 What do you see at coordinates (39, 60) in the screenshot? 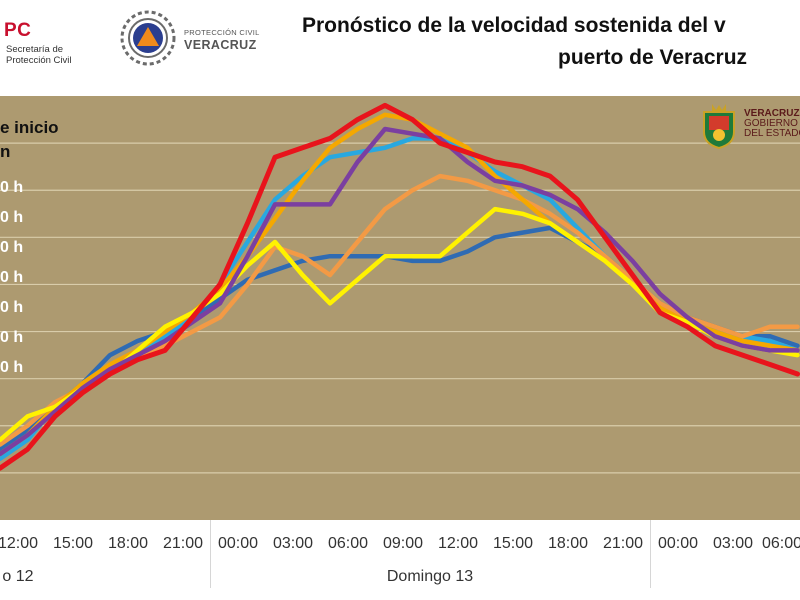
I see `pc-logo-line2: Protección Civil` at bounding box center [39, 60].